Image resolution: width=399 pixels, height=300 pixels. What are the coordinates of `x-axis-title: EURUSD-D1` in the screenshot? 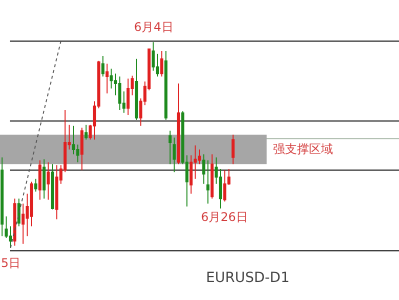 It's located at (248, 278).